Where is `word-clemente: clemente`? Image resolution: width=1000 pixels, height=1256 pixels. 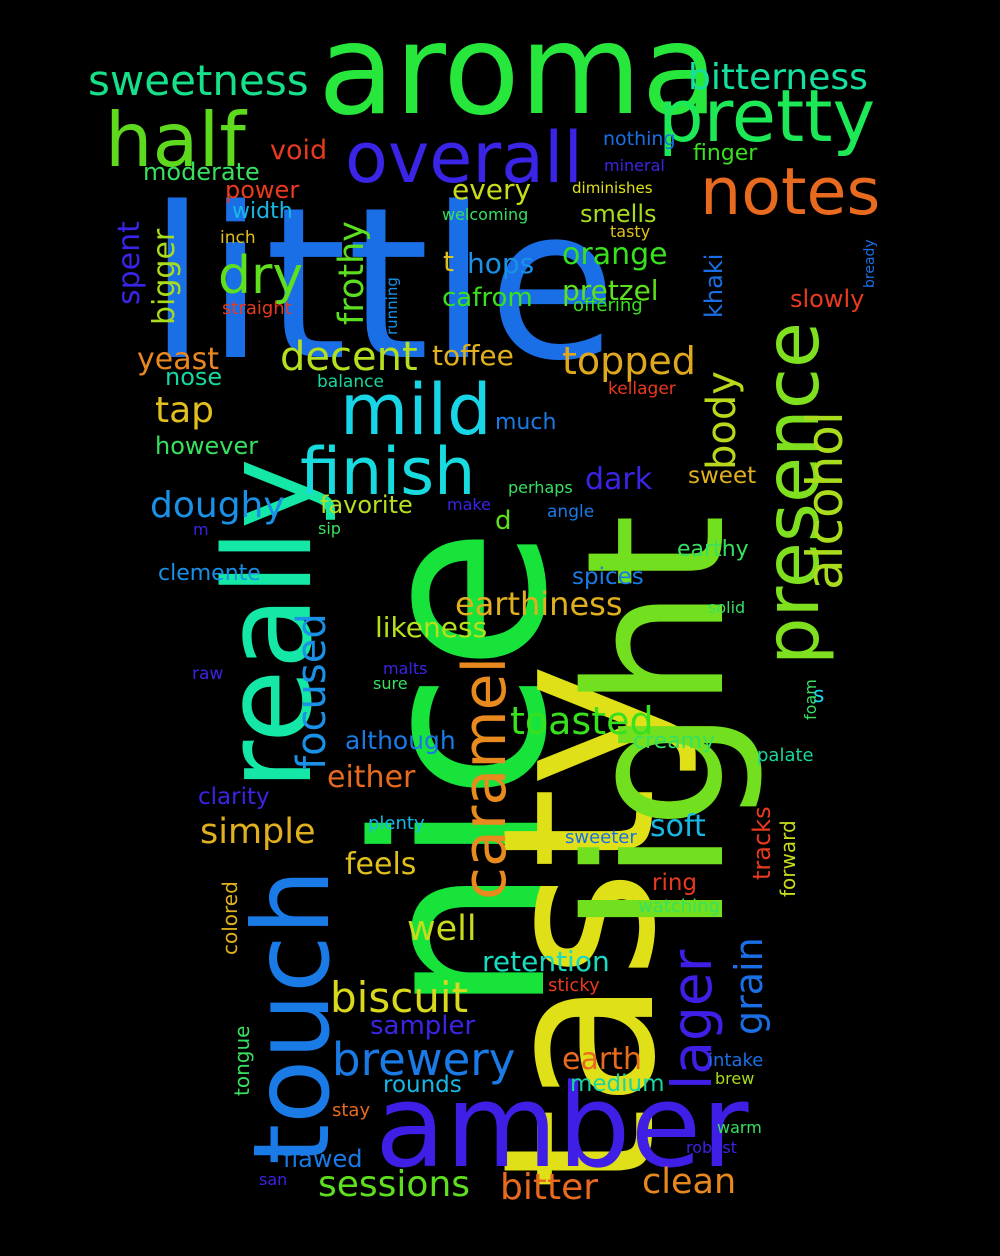 word-clemente: clemente is located at coordinates (209, 573).